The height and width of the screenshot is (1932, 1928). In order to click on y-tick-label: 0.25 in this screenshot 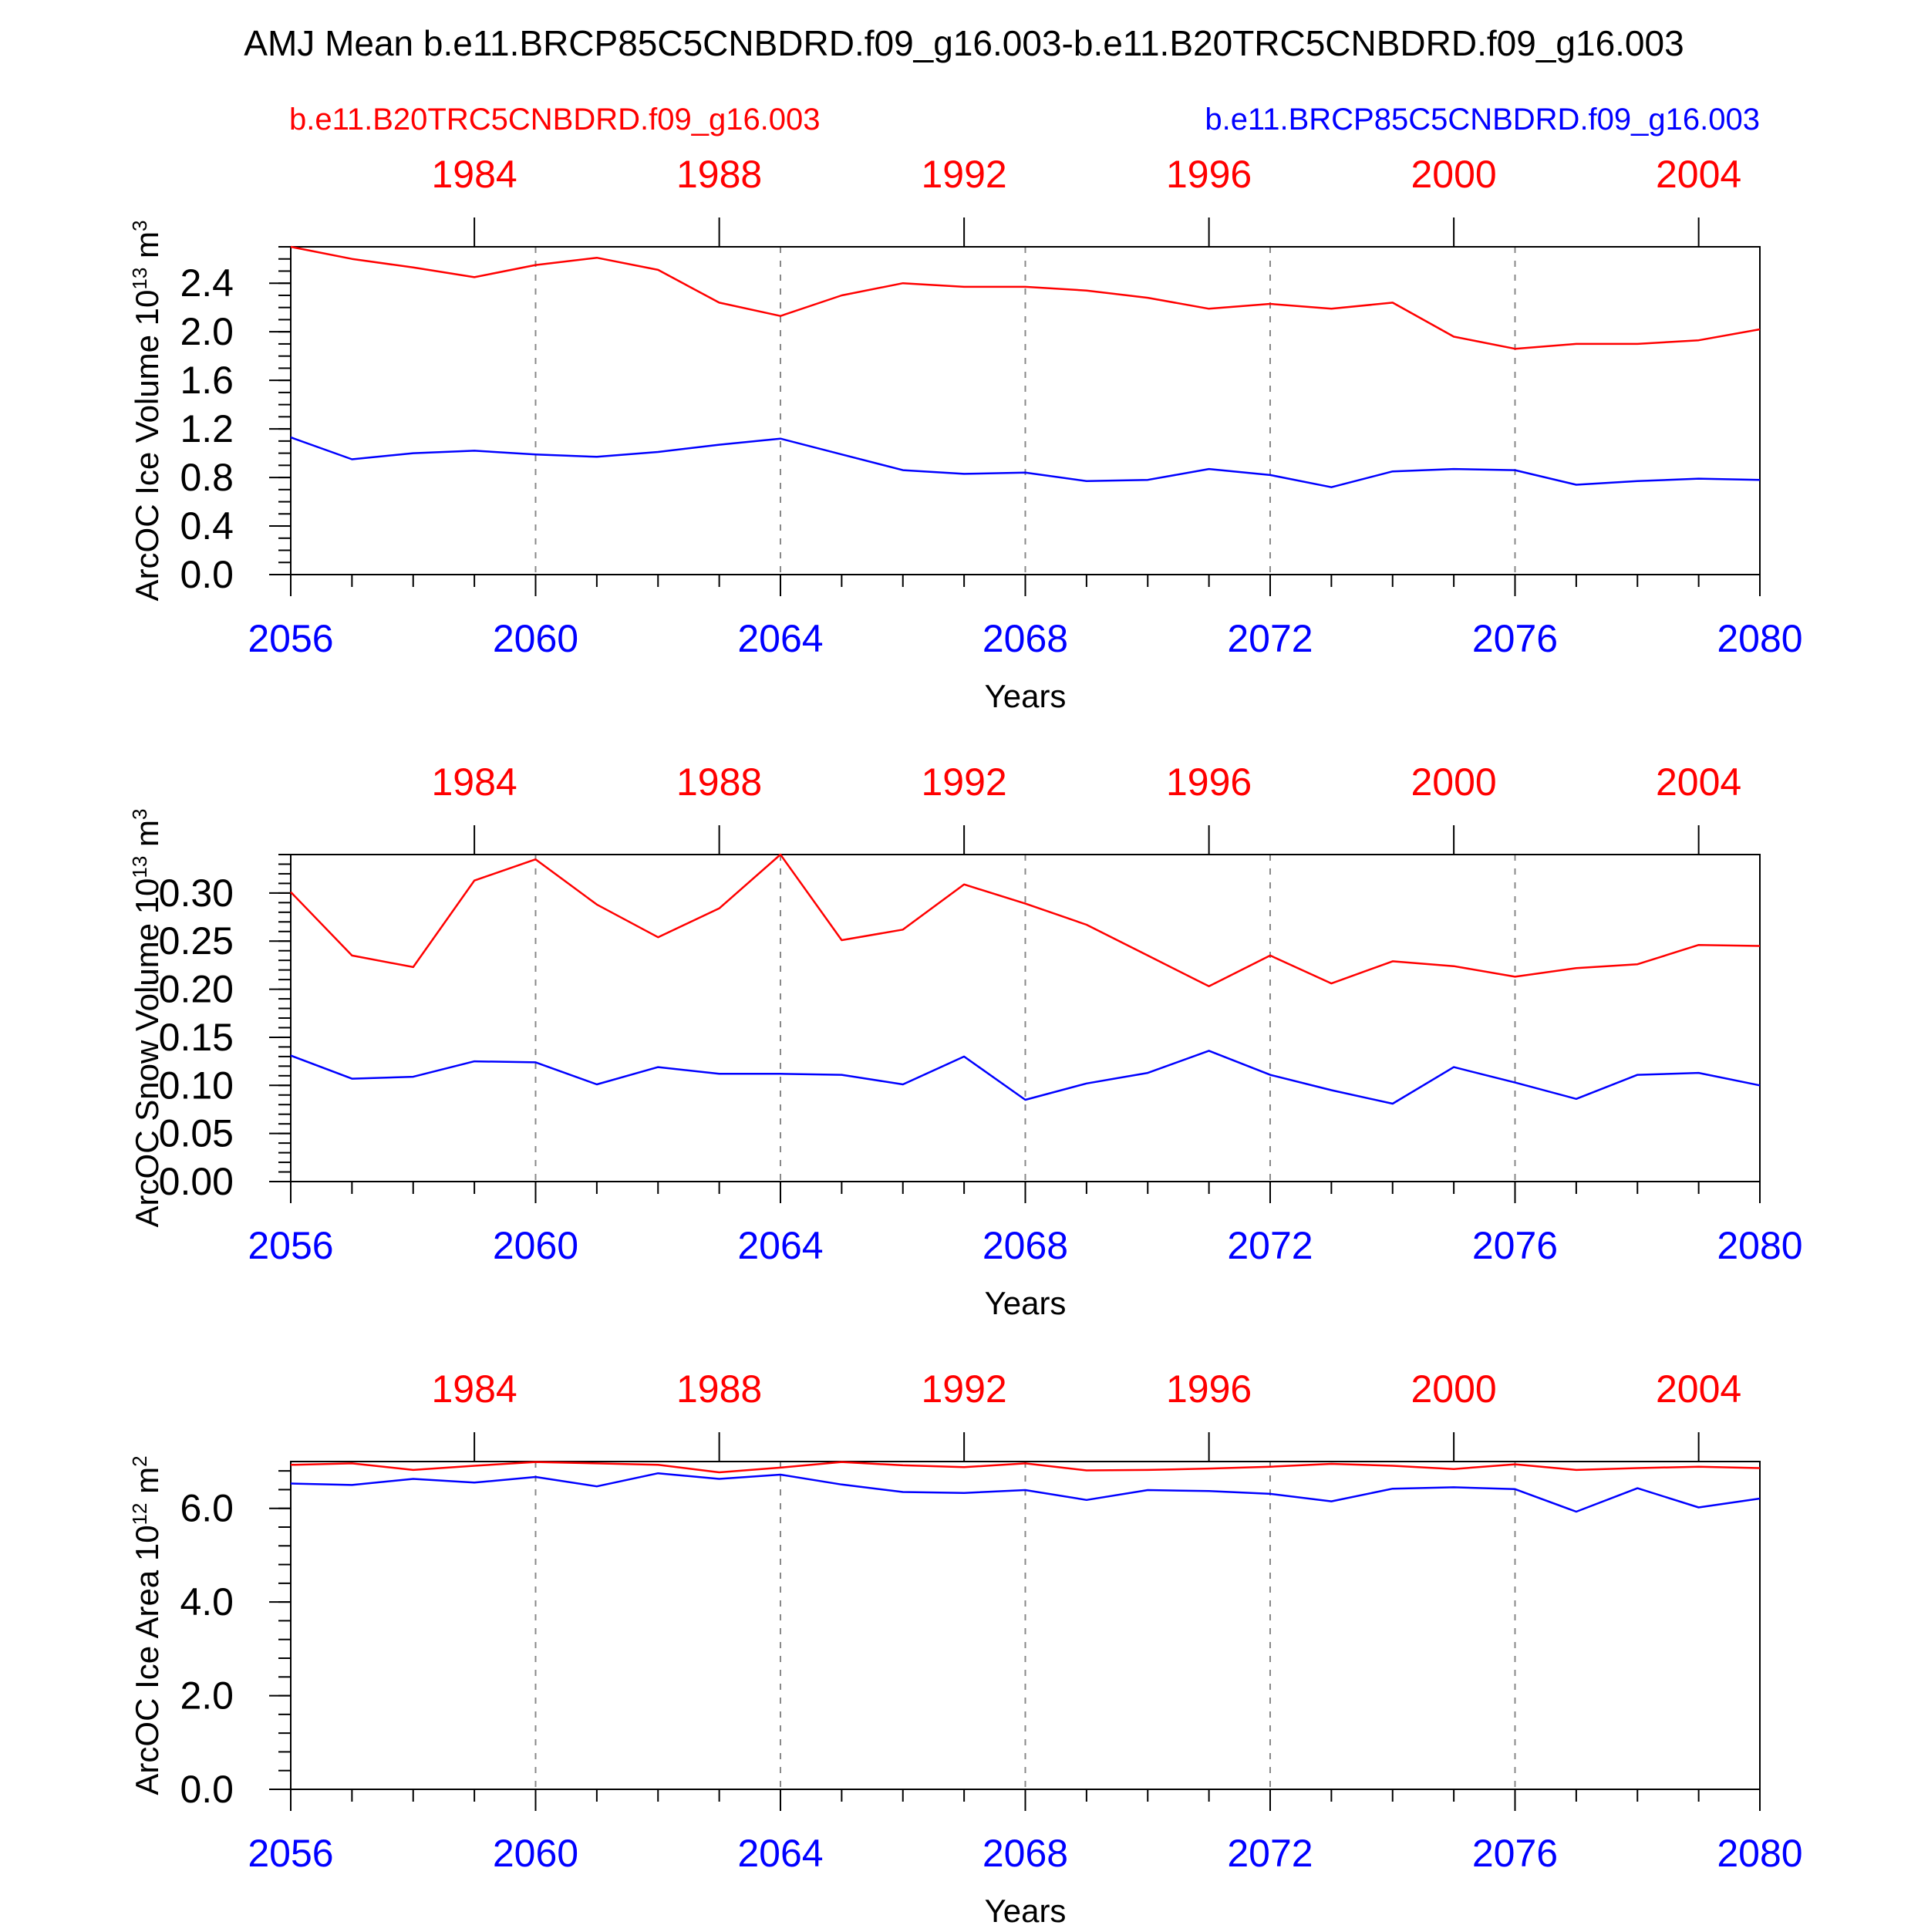, I will do `click(196, 941)`.